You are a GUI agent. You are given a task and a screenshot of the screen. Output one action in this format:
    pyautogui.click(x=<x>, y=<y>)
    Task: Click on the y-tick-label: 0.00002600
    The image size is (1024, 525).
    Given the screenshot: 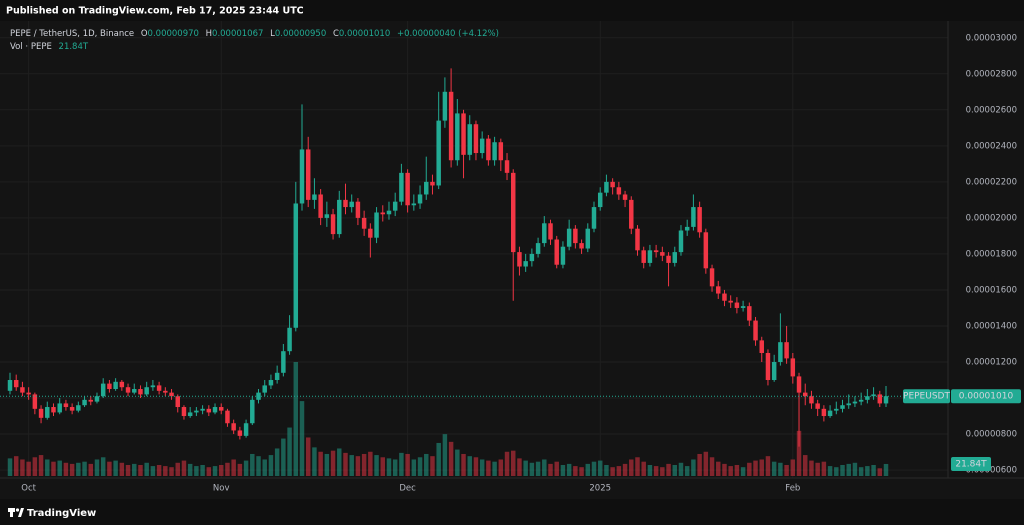 What is the action you would take?
    pyautogui.click(x=991, y=110)
    